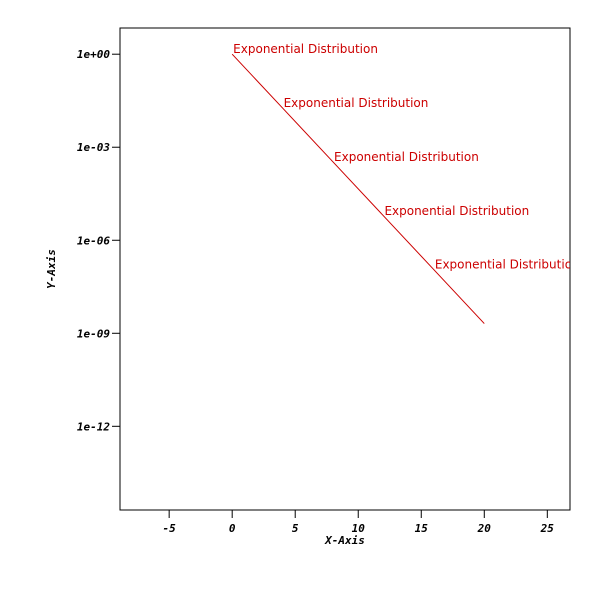  Describe the element at coordinates (170, 528) in the screenshot. I see `x-tick-label: -5` at that location.